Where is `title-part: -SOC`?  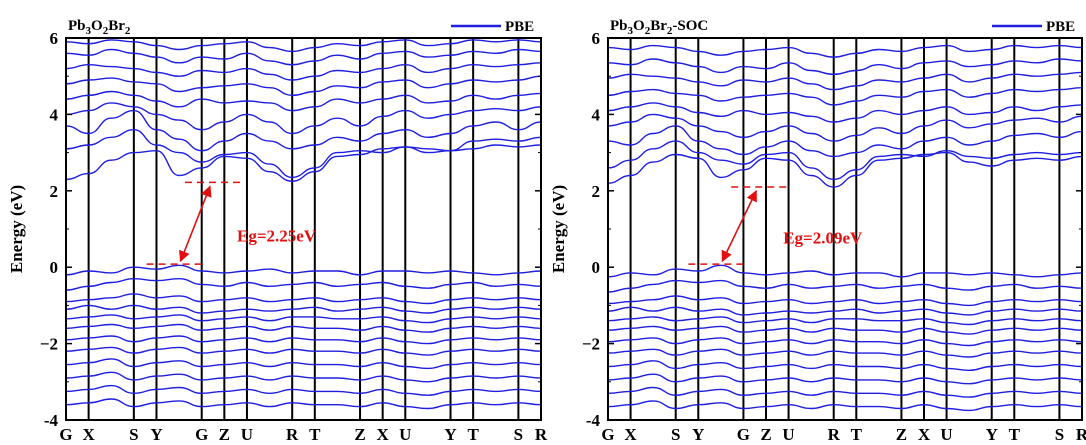
title-part: -SOC is located at coordinates (690, 26).